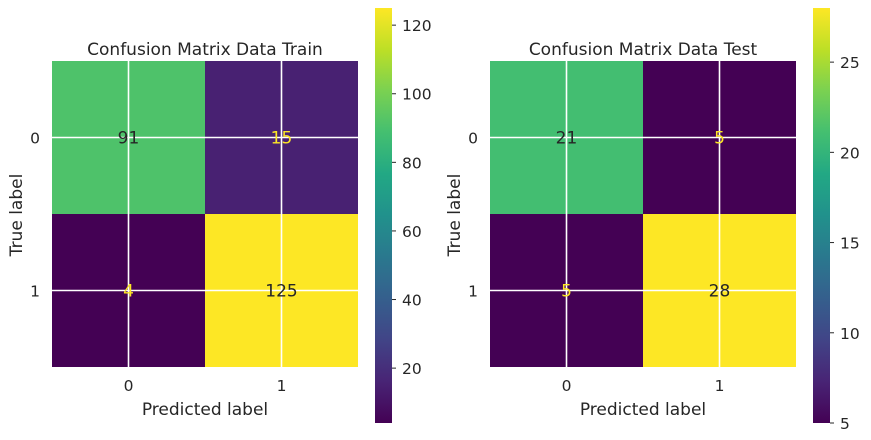 The image size is (871, 440). I want to click on train-x-axis-label: Predicted label, so click(205, 410).